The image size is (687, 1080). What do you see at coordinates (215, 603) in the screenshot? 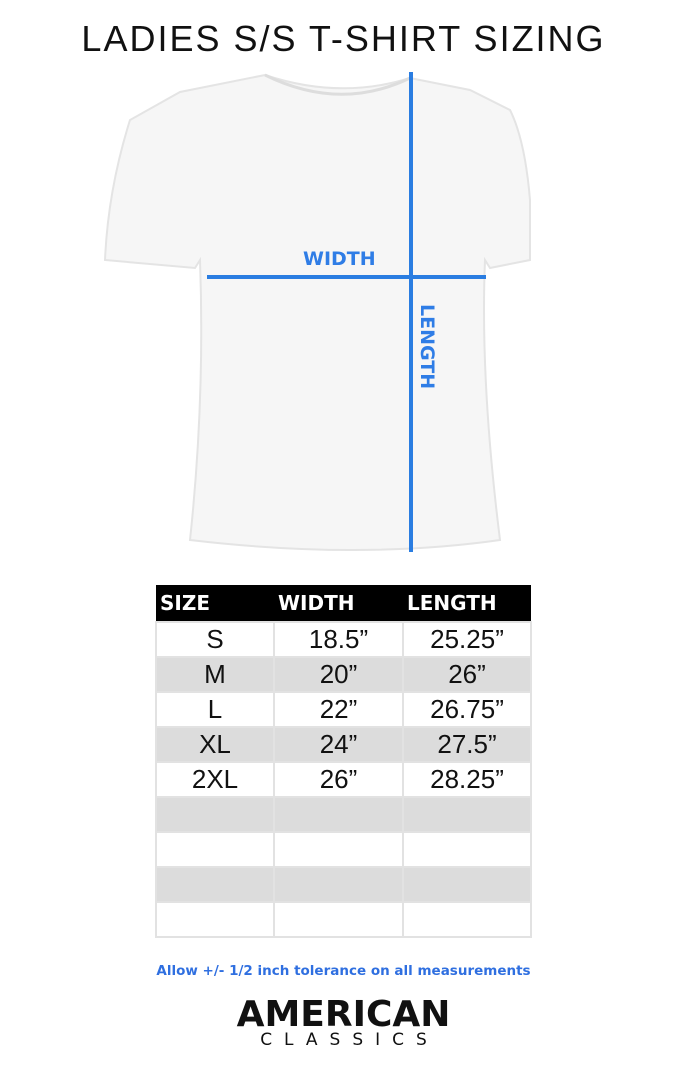
I see `header-size: SIZE` at bounding box center [215, 603].